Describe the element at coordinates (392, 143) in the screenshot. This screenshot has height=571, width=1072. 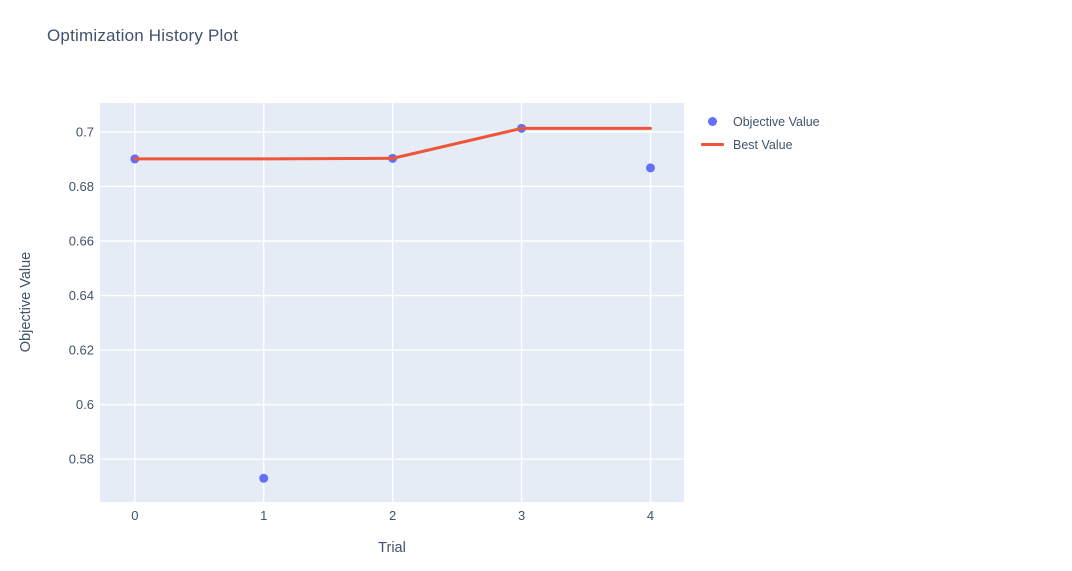
I see `best-value-line` at that location.